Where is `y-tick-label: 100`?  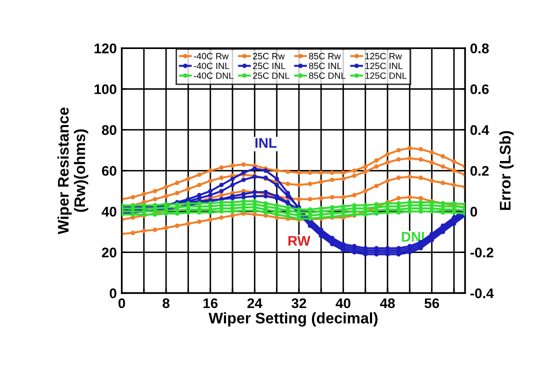 y-tick-label: 100 is located at coordinates (105, 89).